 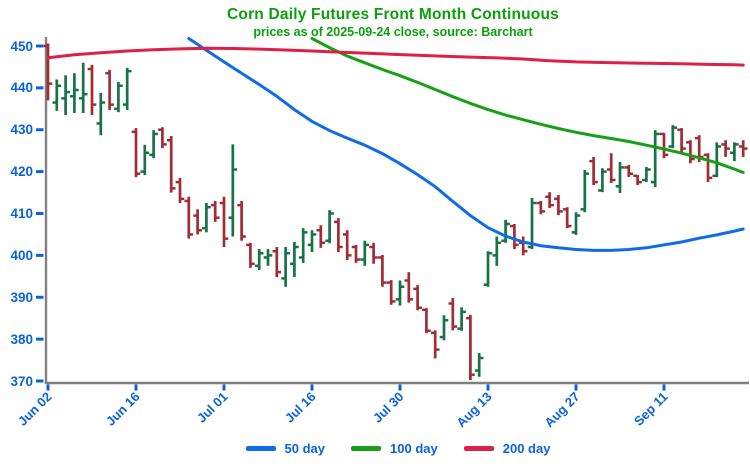 What do you see at coordinates (21, 255) in the screenshot?
I see `y-tick-label: 400` at bounding box center [21, 255].